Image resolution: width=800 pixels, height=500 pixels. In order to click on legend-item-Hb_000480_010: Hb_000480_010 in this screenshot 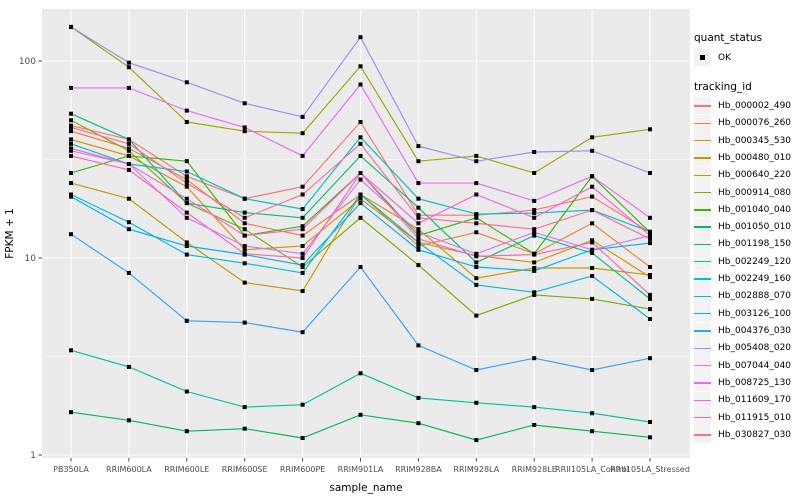, I will do `click(747, 158)`.